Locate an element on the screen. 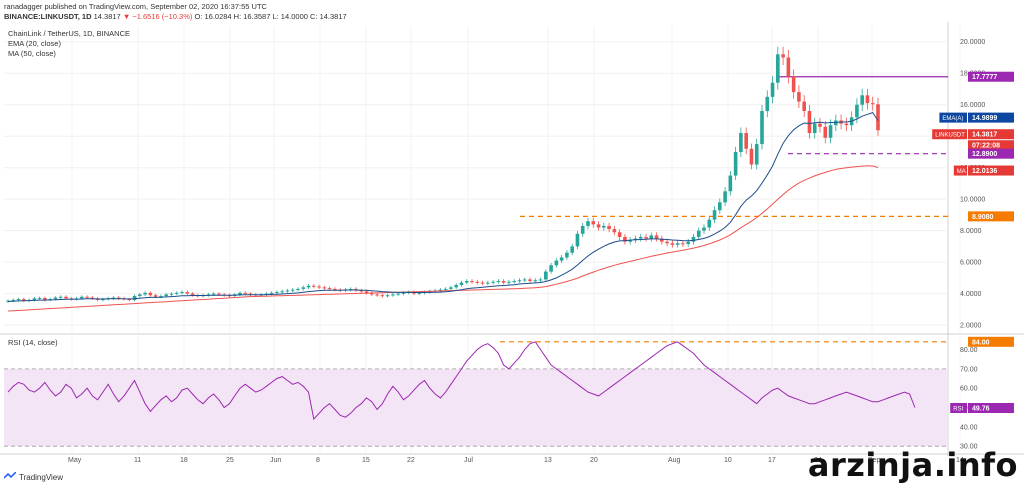  rsi-level-label-value-bg is located at coordinates (991, 341).